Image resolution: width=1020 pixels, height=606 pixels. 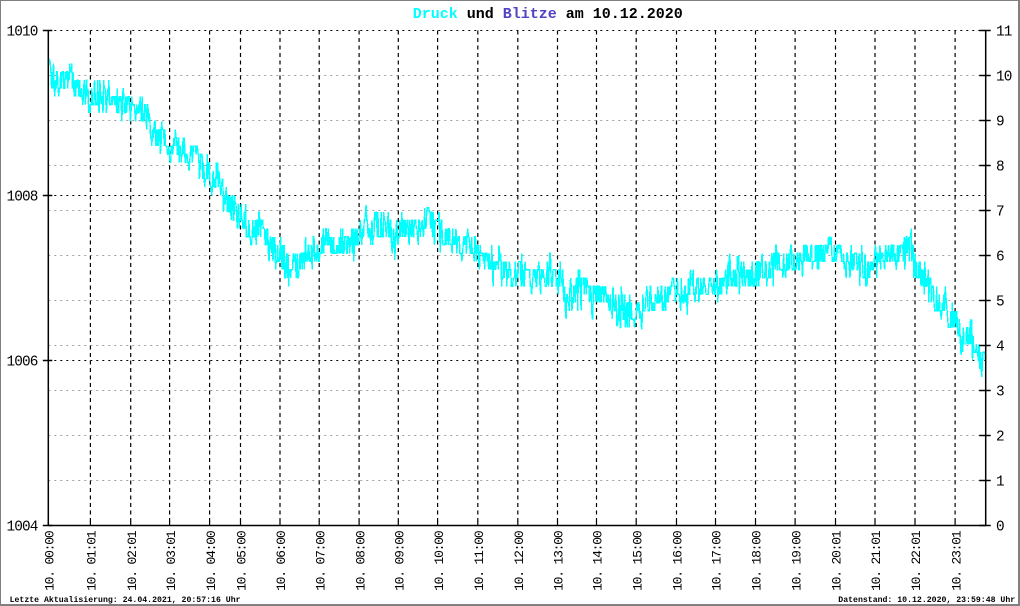 What do you see at coordinates (1000, 393) in the screenshot?
I see `svg-text: 3` at bounding box center [1000, 393].